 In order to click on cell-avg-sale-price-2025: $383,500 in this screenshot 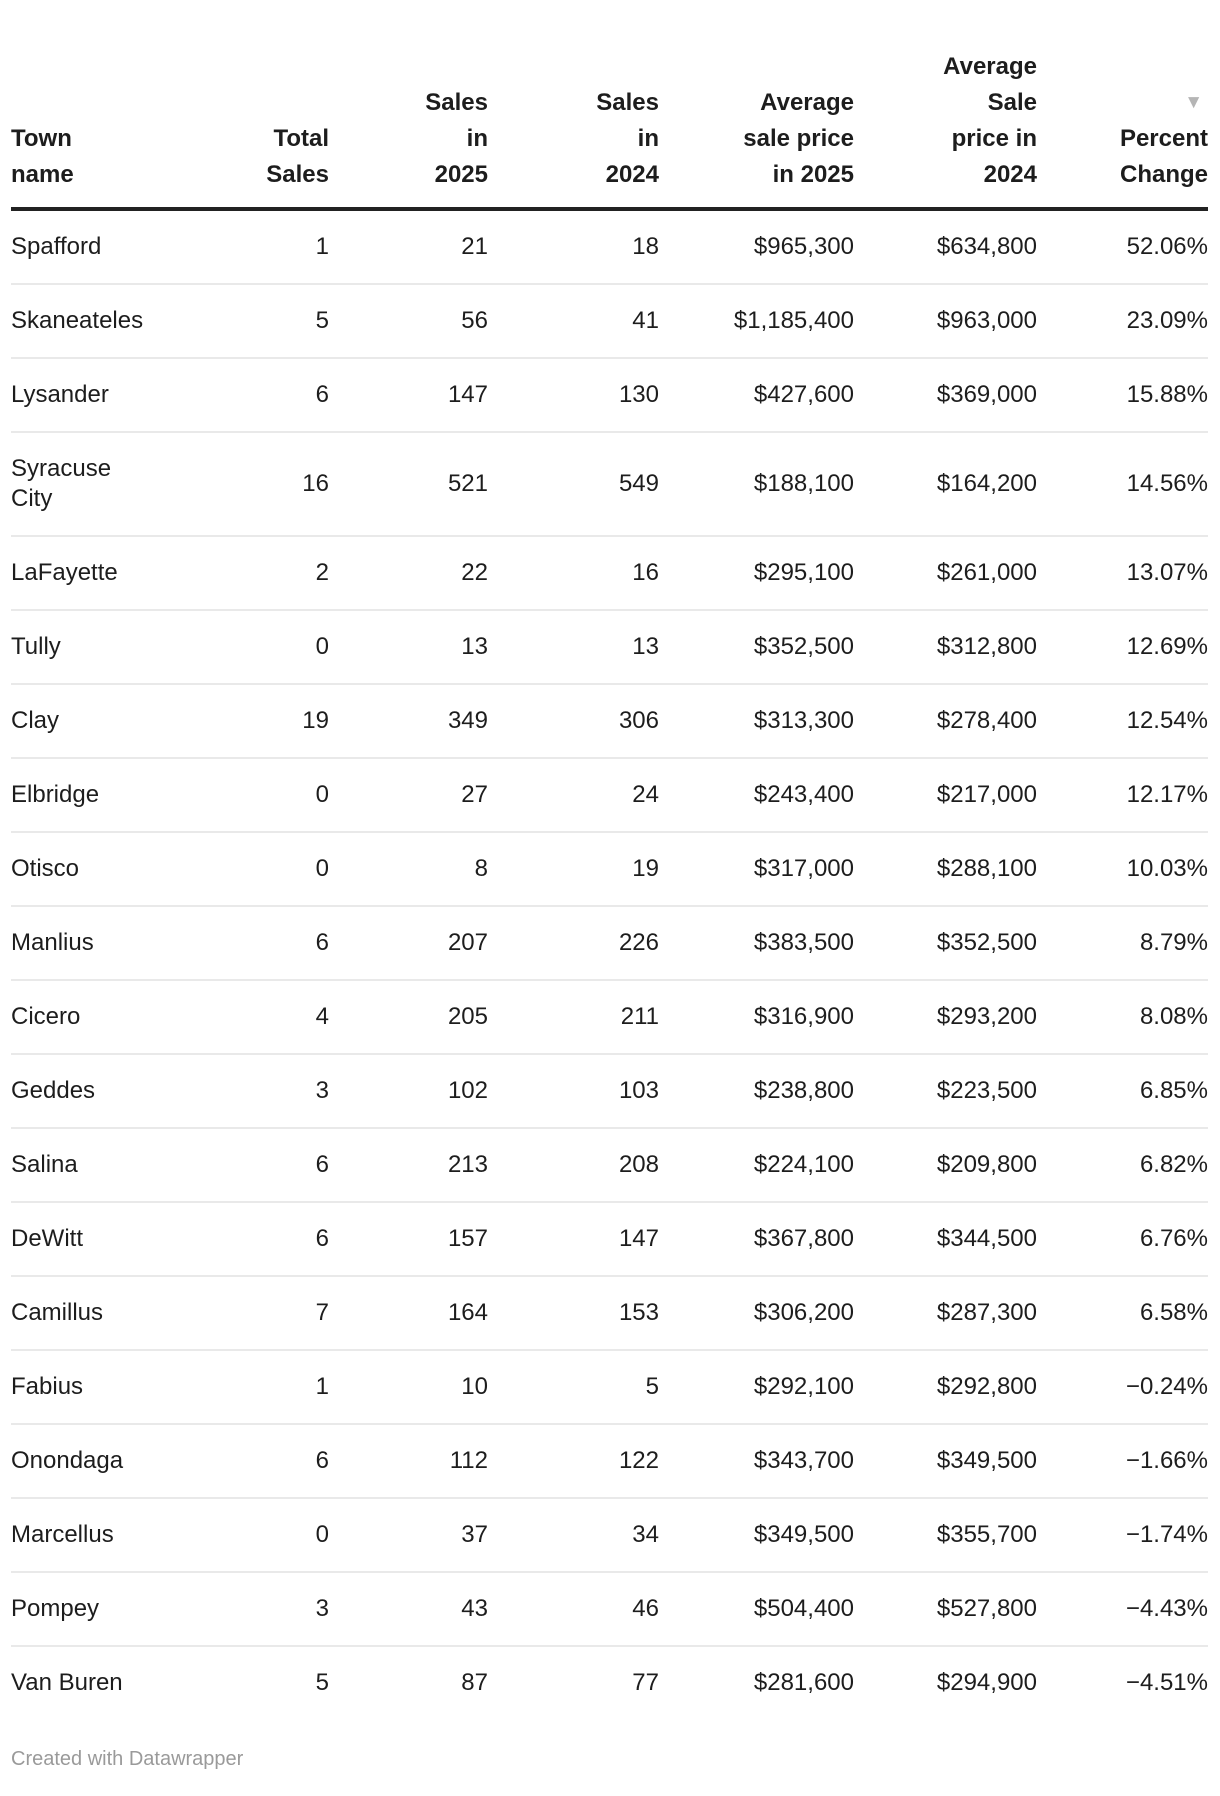, I will do `click(803, 942)`.